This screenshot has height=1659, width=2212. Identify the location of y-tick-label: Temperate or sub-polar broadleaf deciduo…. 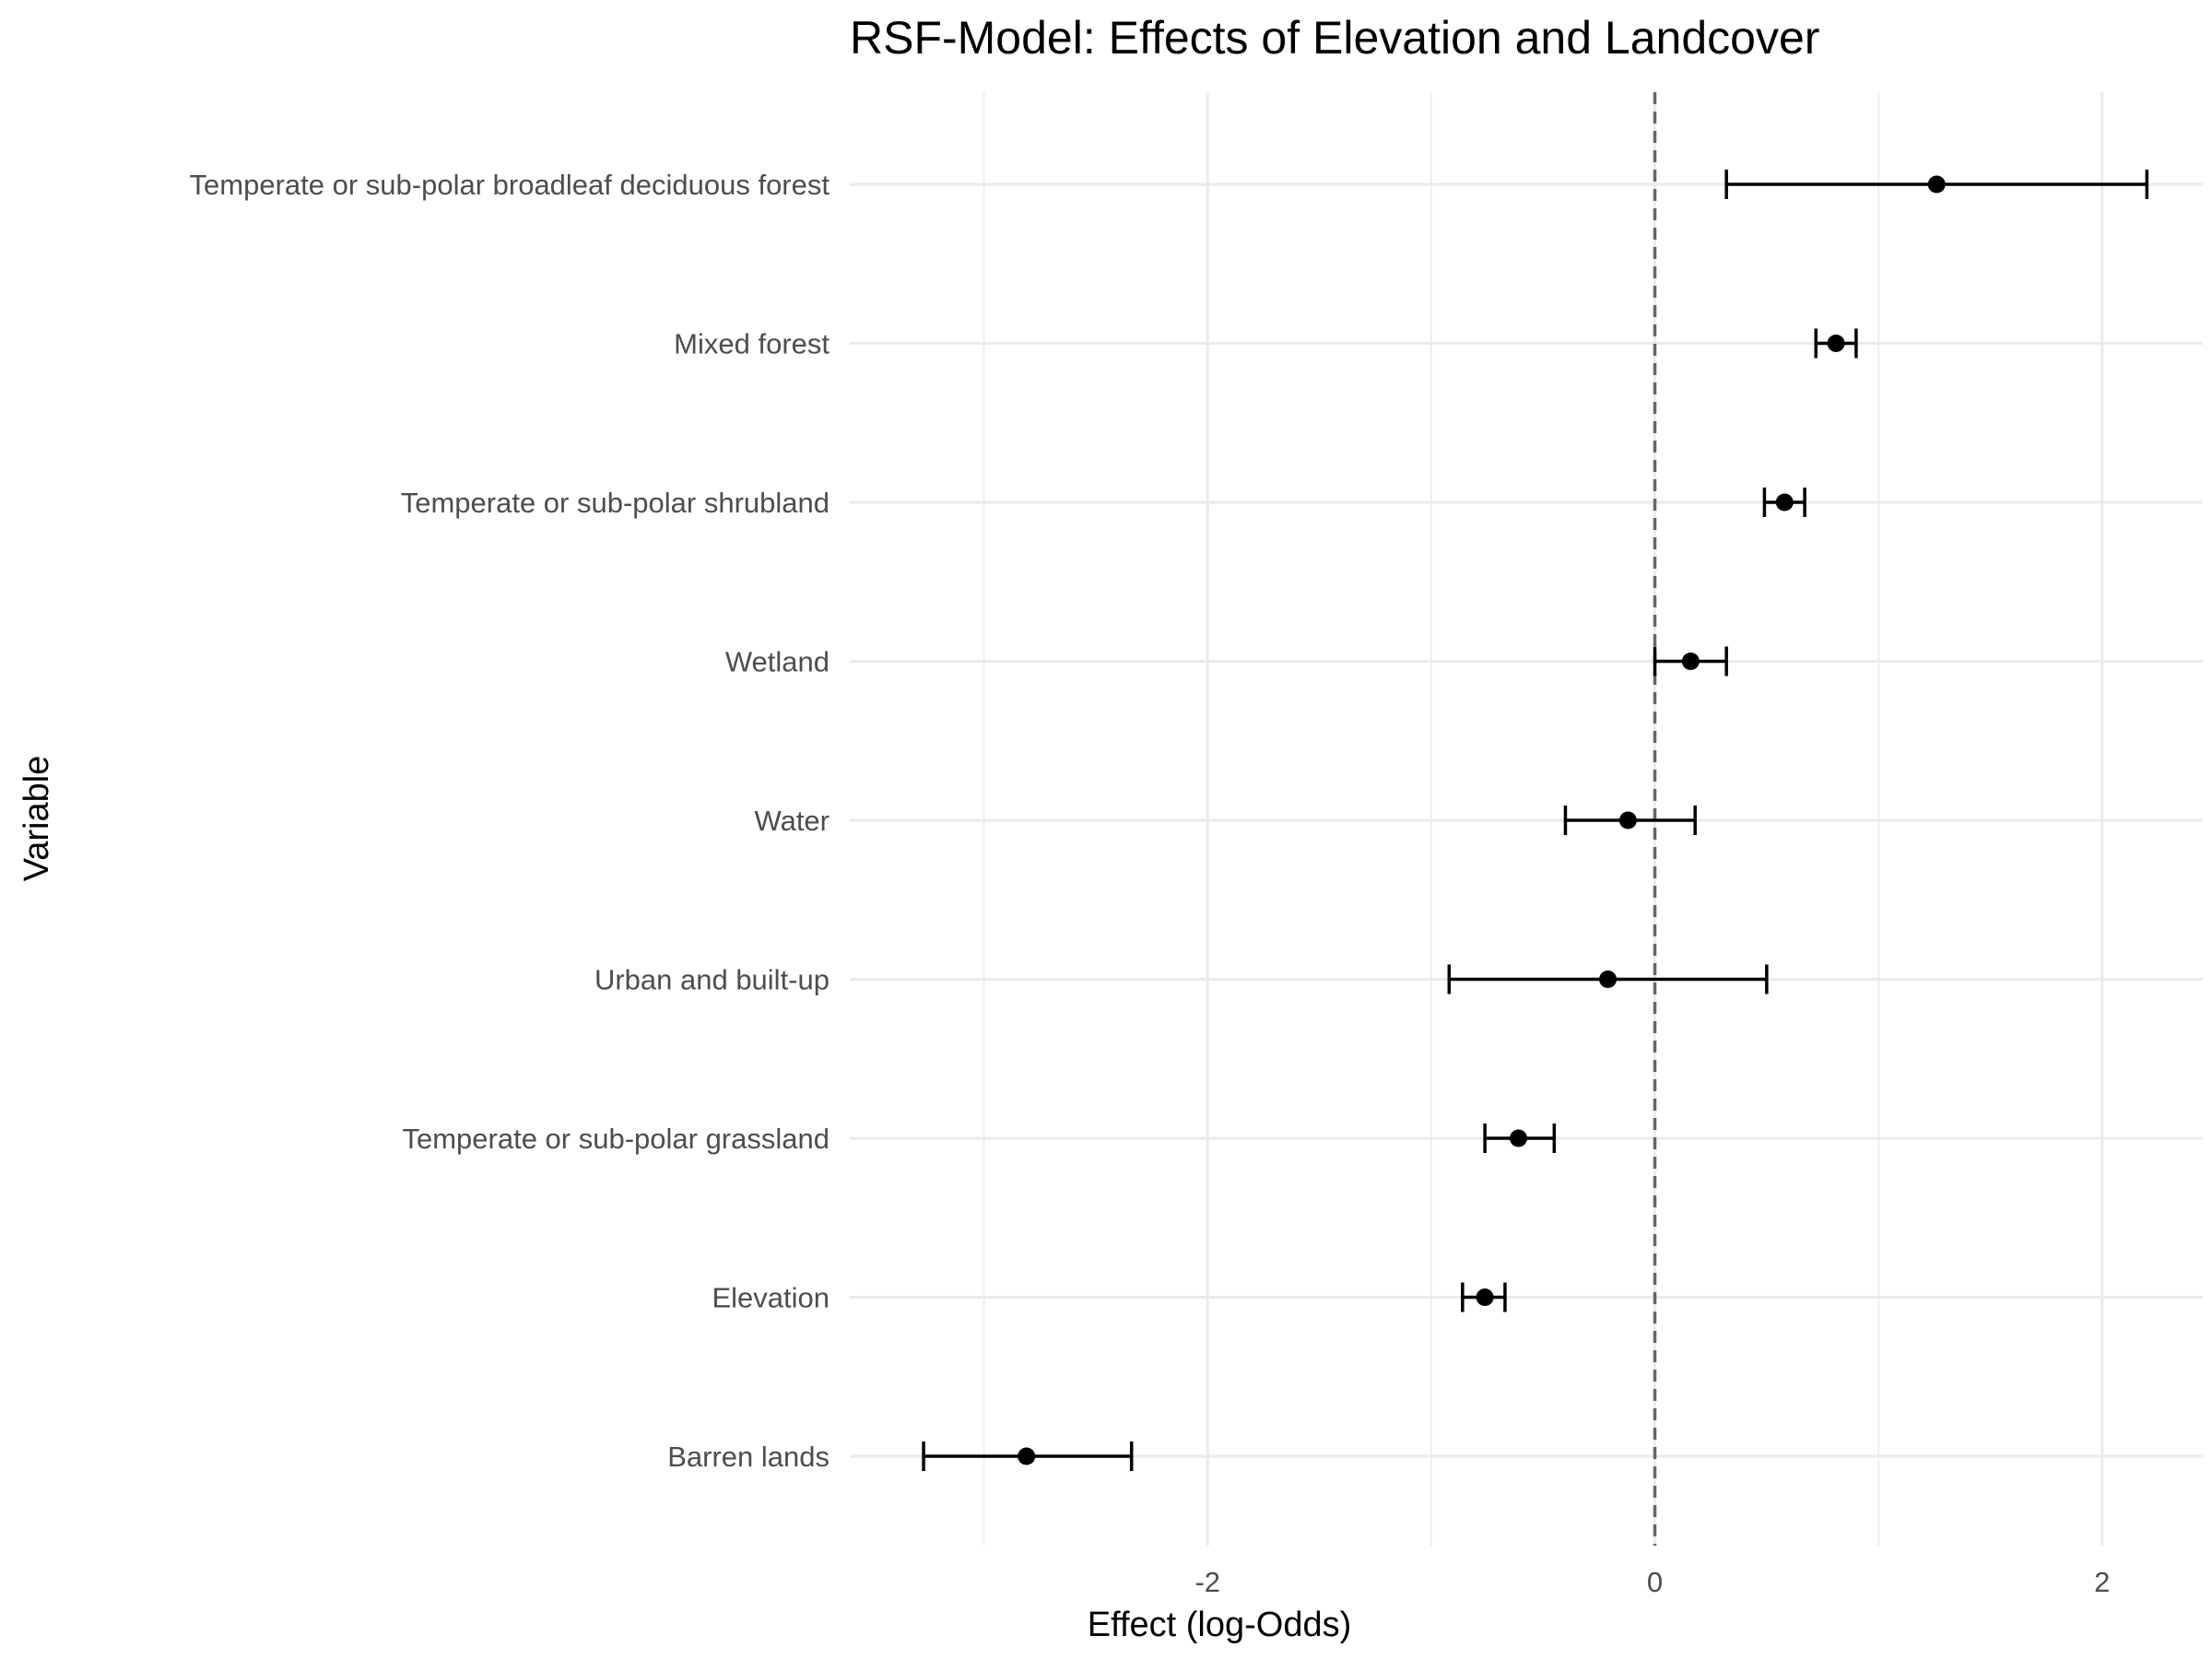
(510, 185).